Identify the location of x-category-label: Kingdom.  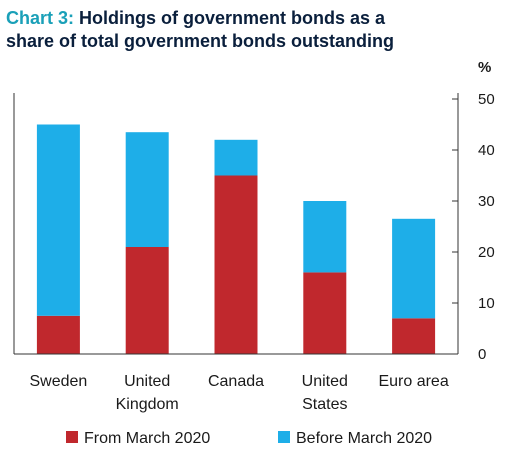
(147, 404).